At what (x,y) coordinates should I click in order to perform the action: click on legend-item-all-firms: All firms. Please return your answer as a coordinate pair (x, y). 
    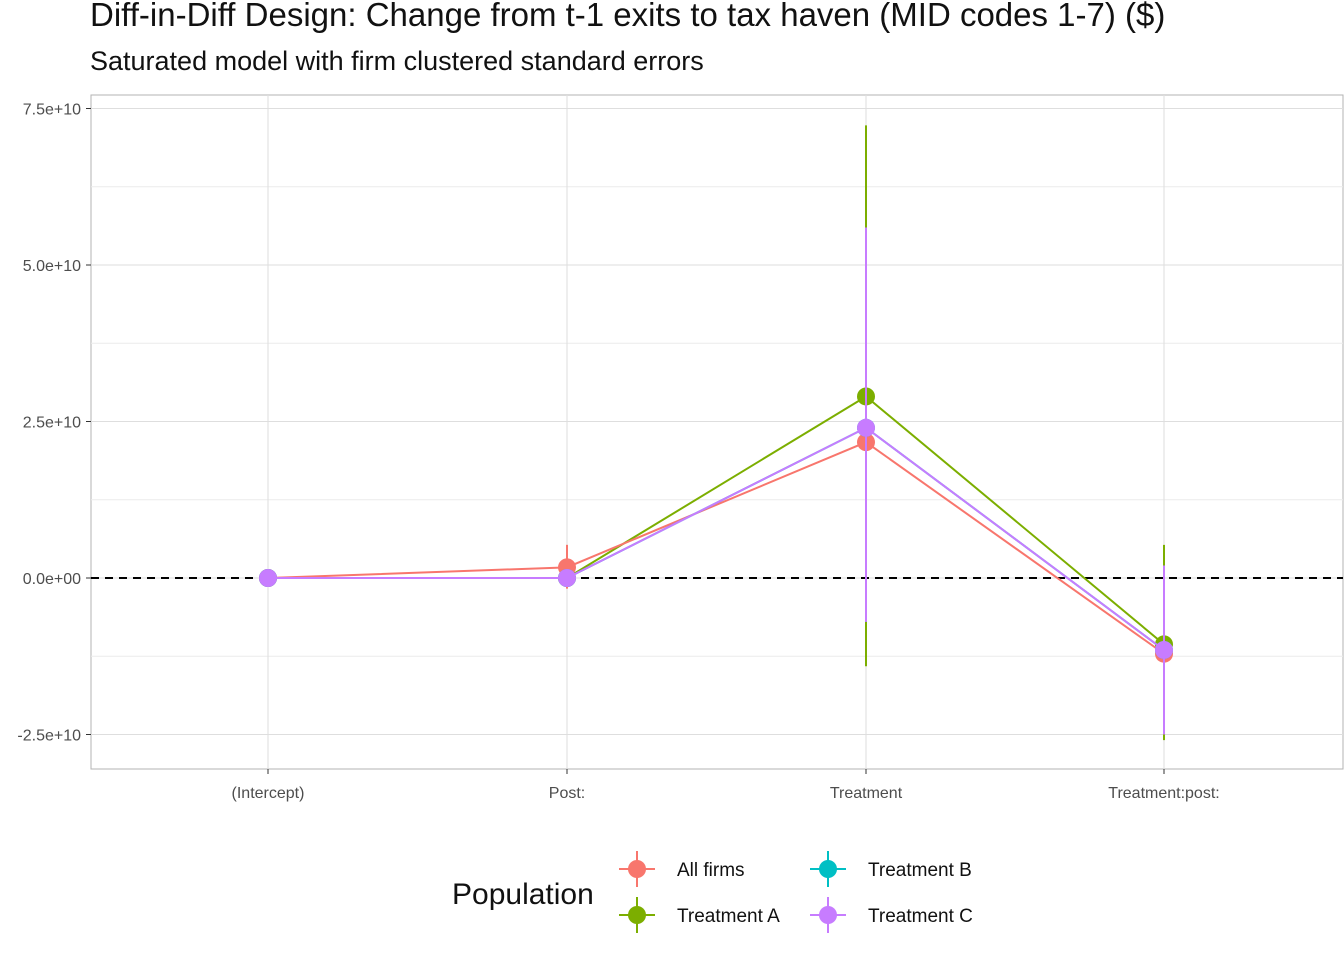
    Looking at the image, I should click on (682, 869).